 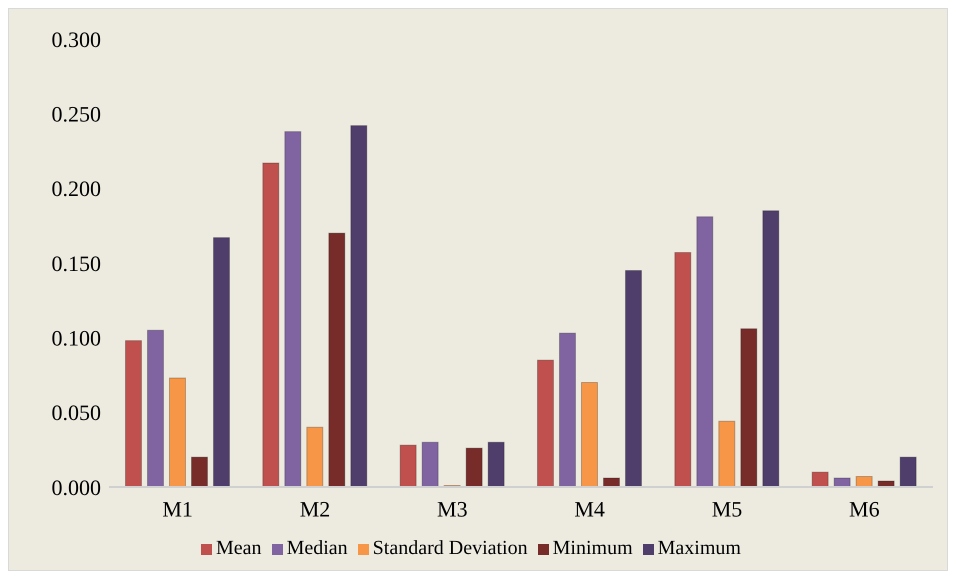 What do you see at coordinates (76, 413) in the screenshot?
I see `y-tick-label: 0.050` at bounding box center [76, 413].